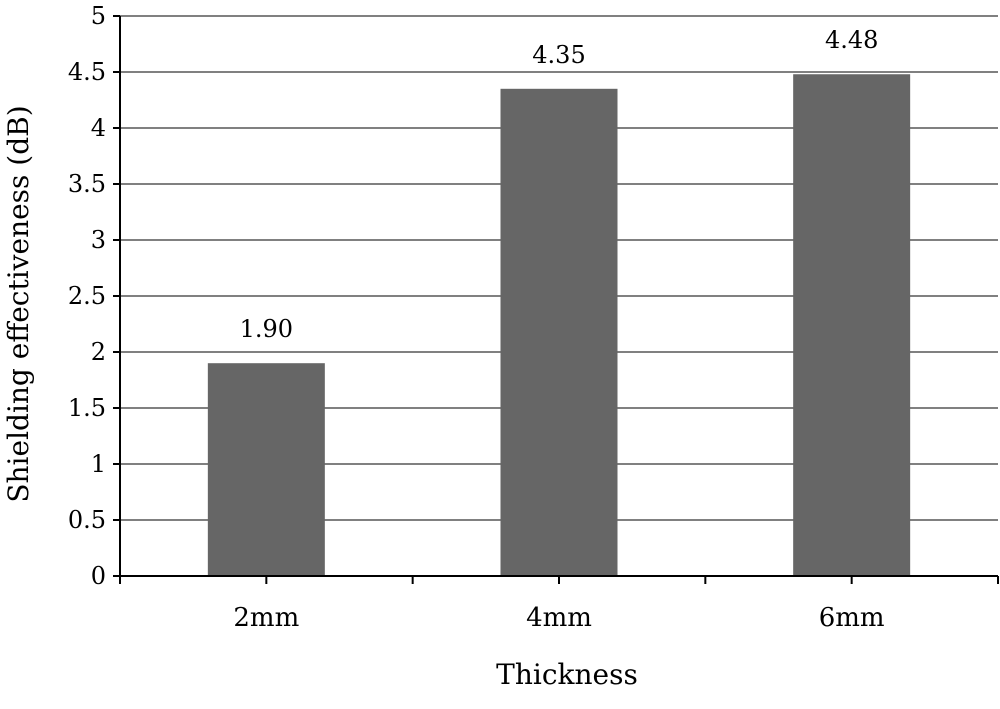  Describe the element at coordinates (98, 240) in the screenshot. I see `y-tick-label: 3` at that location.